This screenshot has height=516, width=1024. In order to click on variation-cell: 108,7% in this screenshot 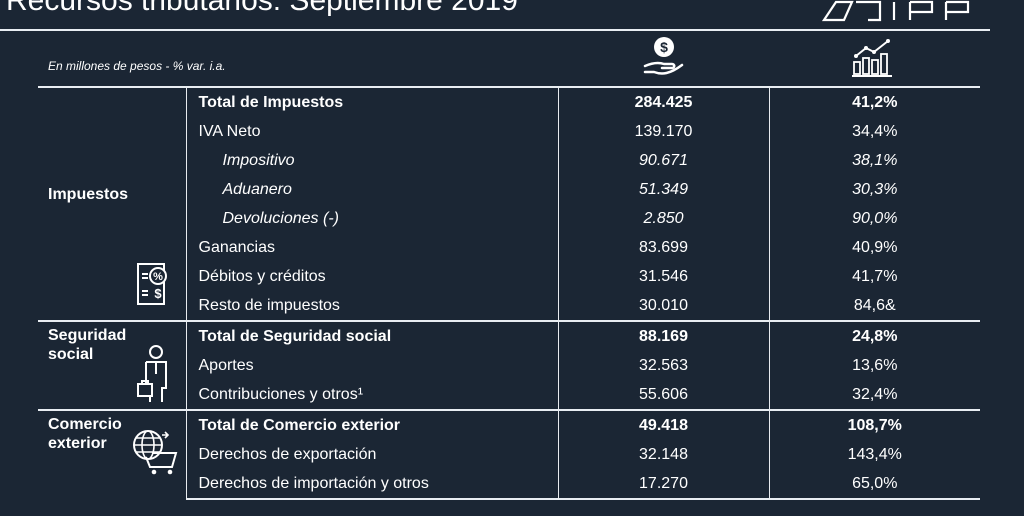, I will do `click(874, 424)`.